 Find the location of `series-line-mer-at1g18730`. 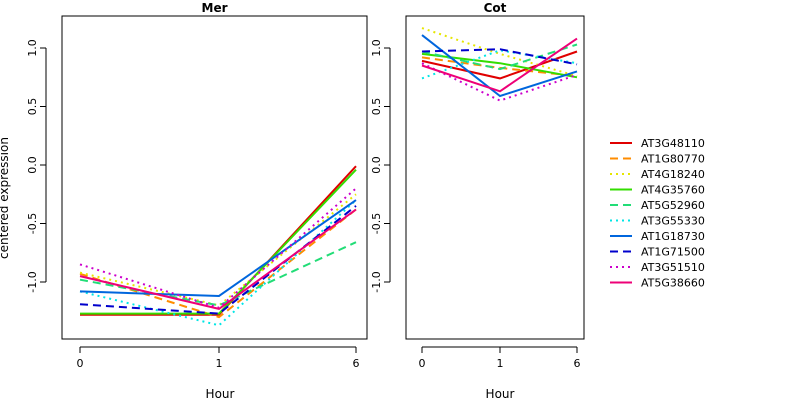

series-line-mer-at1g18730 is located at coordinates (218, 248).